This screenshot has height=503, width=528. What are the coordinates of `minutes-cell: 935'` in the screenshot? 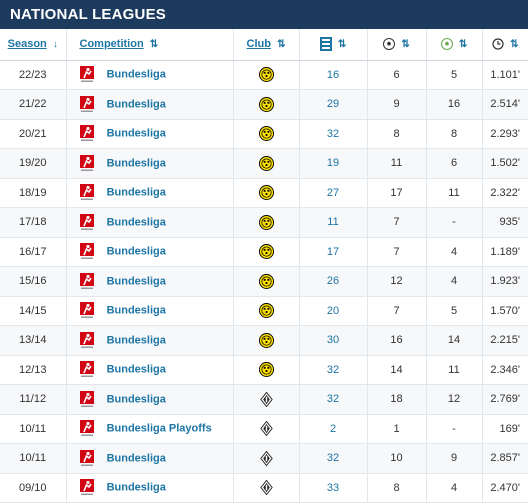 It's located at (505, 222).